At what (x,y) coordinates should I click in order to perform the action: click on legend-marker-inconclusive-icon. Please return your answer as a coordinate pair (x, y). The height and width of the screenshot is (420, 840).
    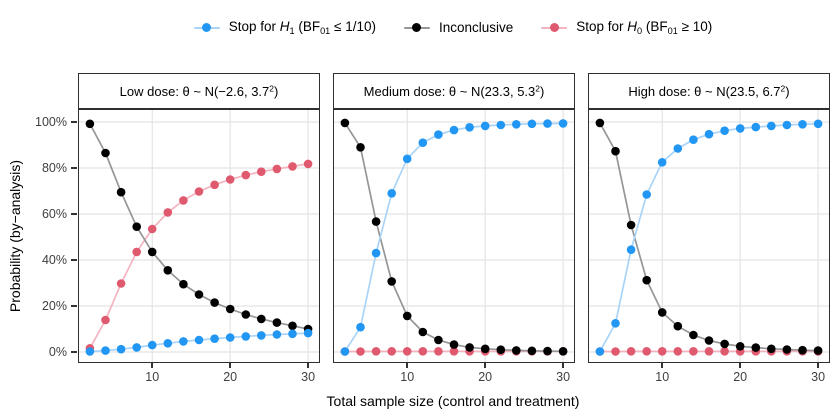
    Looking at the image, I should click on (416, 27).